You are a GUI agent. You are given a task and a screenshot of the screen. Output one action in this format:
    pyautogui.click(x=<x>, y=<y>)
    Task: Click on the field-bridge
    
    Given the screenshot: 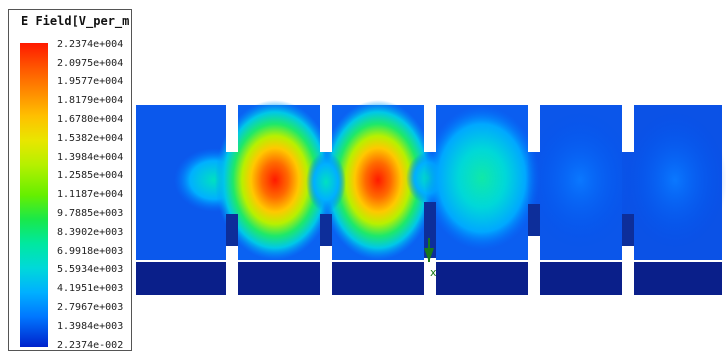 What is the action you would take?
    pyautogui.click(x=326, y=182)
    